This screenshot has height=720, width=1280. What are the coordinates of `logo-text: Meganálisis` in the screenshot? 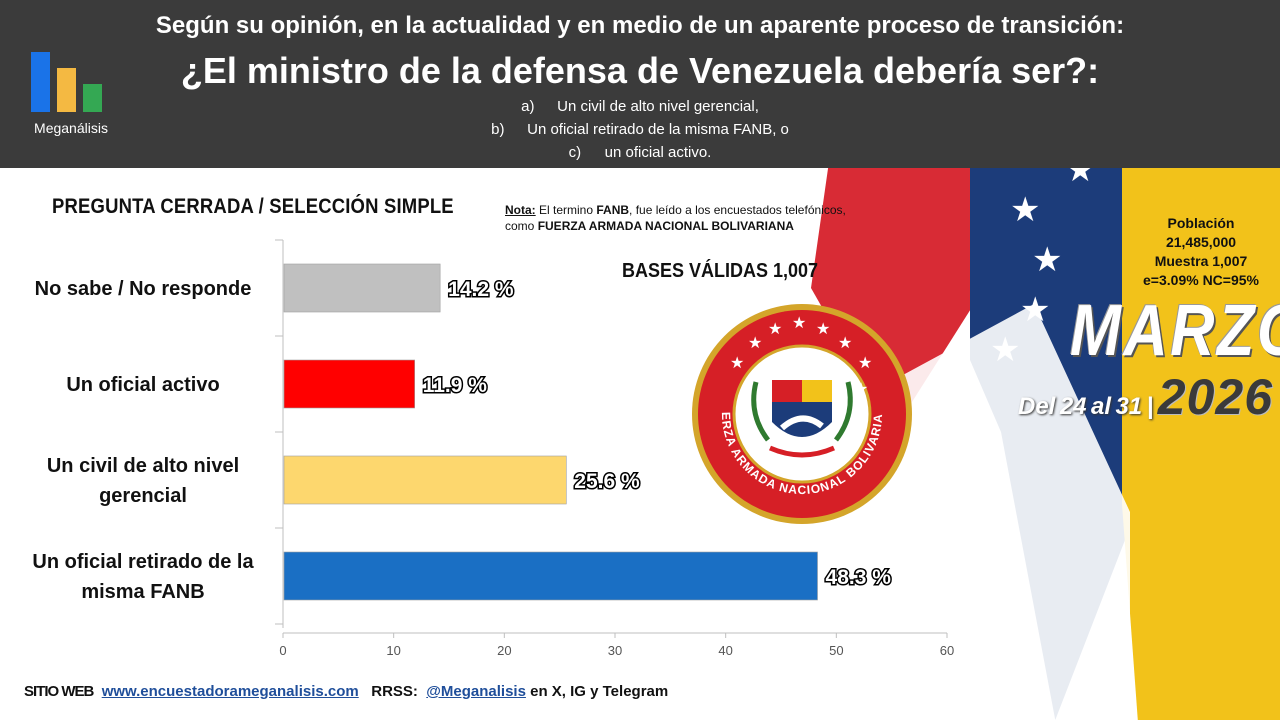 It's located at (71, 128).